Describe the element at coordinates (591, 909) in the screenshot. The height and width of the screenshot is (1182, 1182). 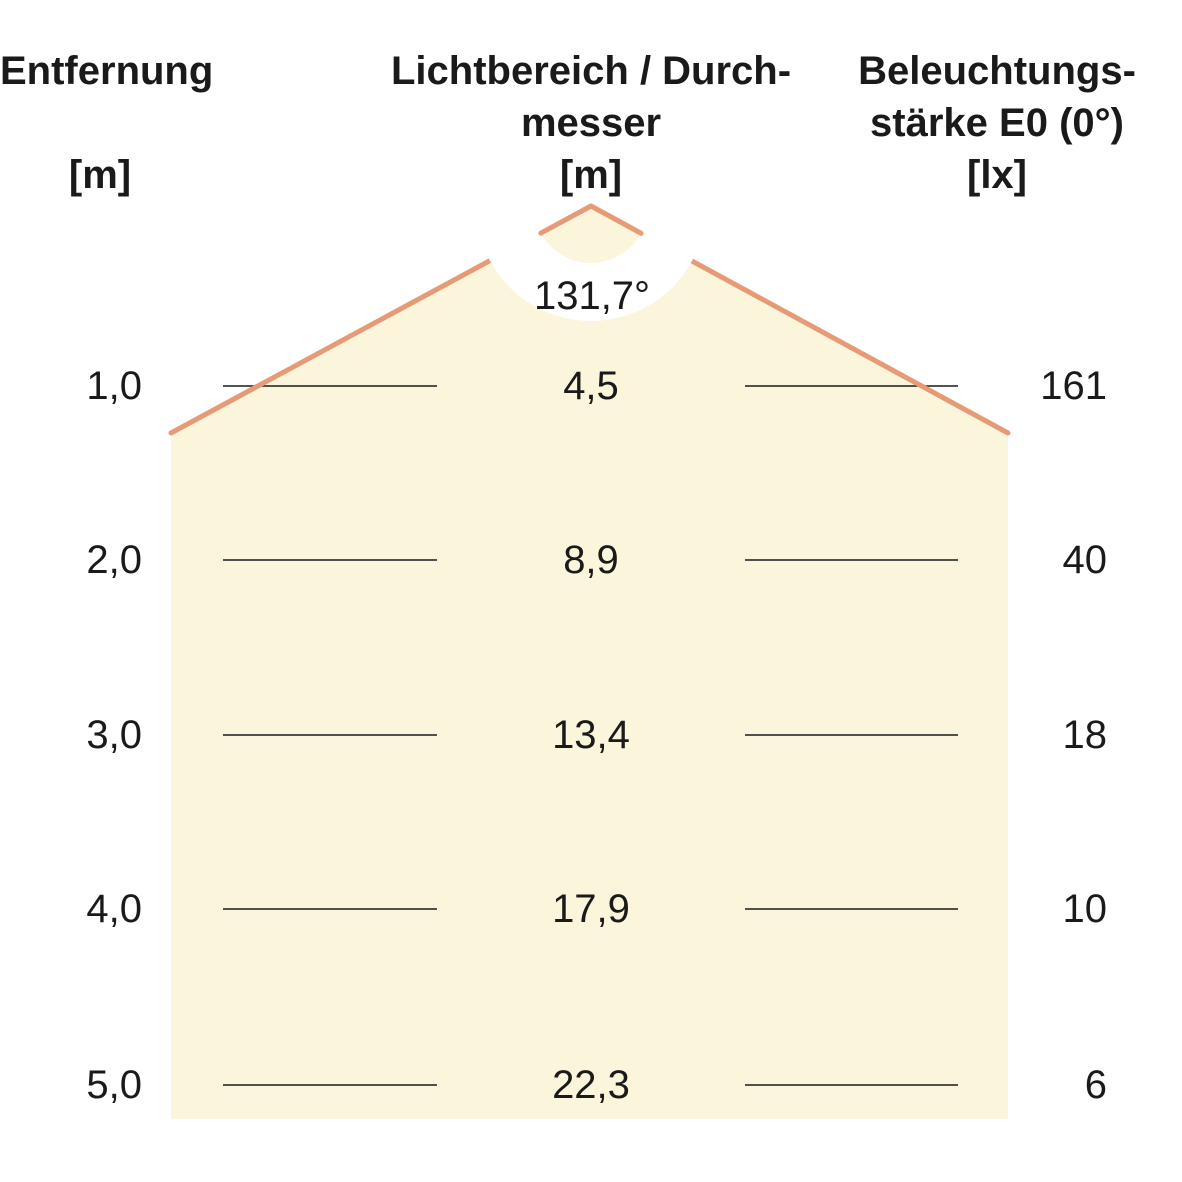
I see `diameter-value-4: 17,9` at that location.